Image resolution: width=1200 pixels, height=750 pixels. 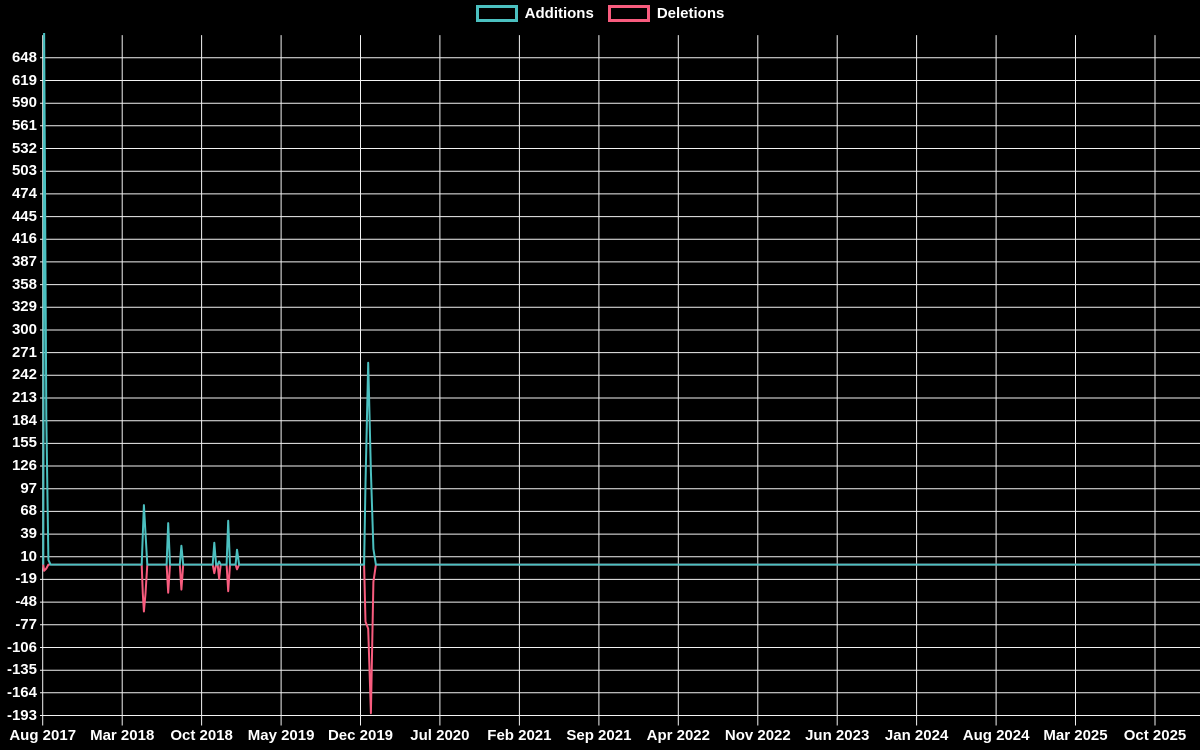 I want to click on y-tick-label: 648, so click(x=24, y=57).